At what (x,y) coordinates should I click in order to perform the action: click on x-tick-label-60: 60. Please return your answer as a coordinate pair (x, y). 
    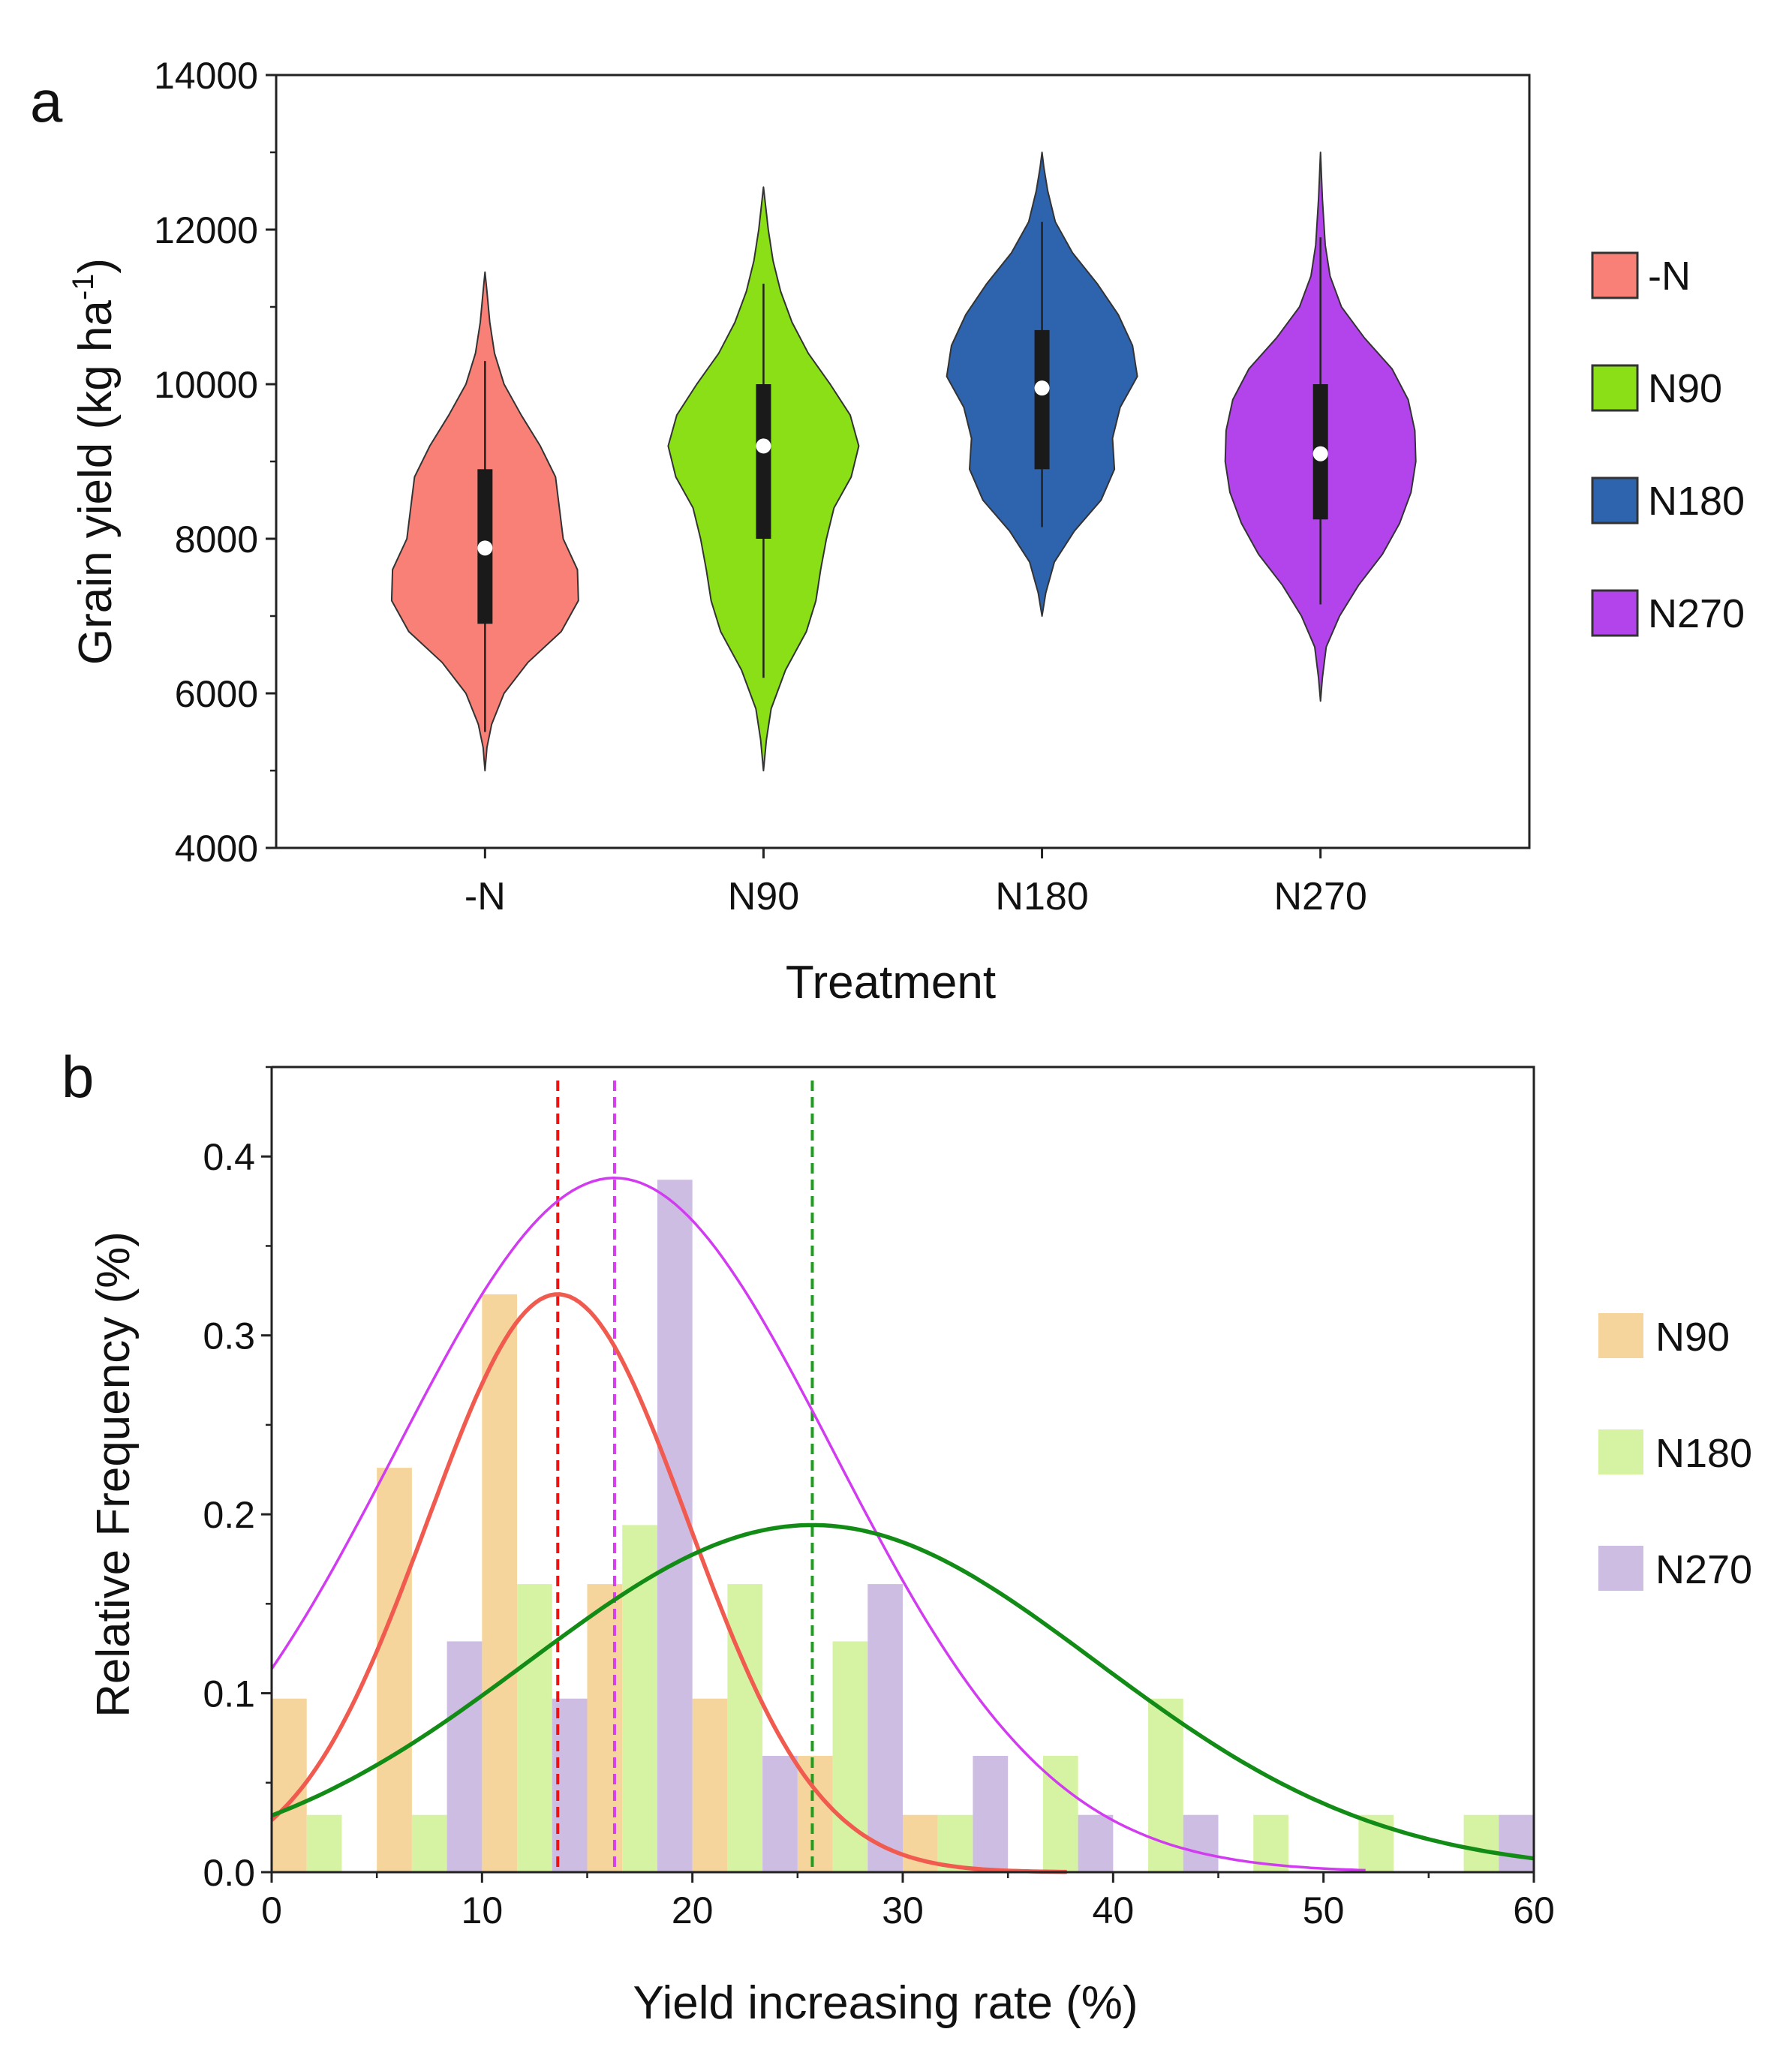
    Looking at the image, I should click on (1534, 1910).